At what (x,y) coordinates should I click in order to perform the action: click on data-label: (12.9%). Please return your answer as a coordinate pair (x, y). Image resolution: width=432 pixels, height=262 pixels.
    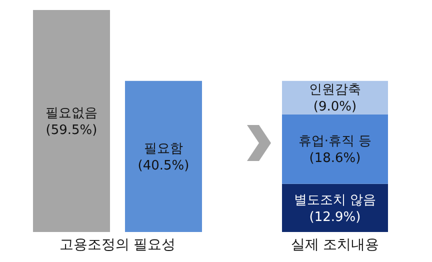
    Looking at the image, I should click on (335, 217).